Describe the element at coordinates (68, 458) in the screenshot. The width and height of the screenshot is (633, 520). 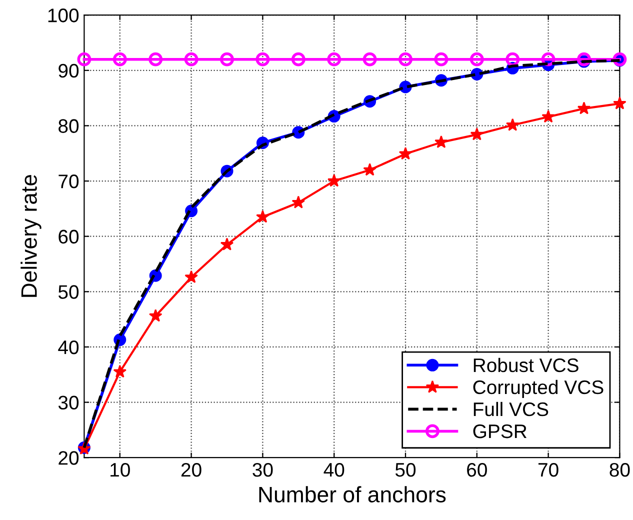
I see `y-tick-label: 20` at that location.